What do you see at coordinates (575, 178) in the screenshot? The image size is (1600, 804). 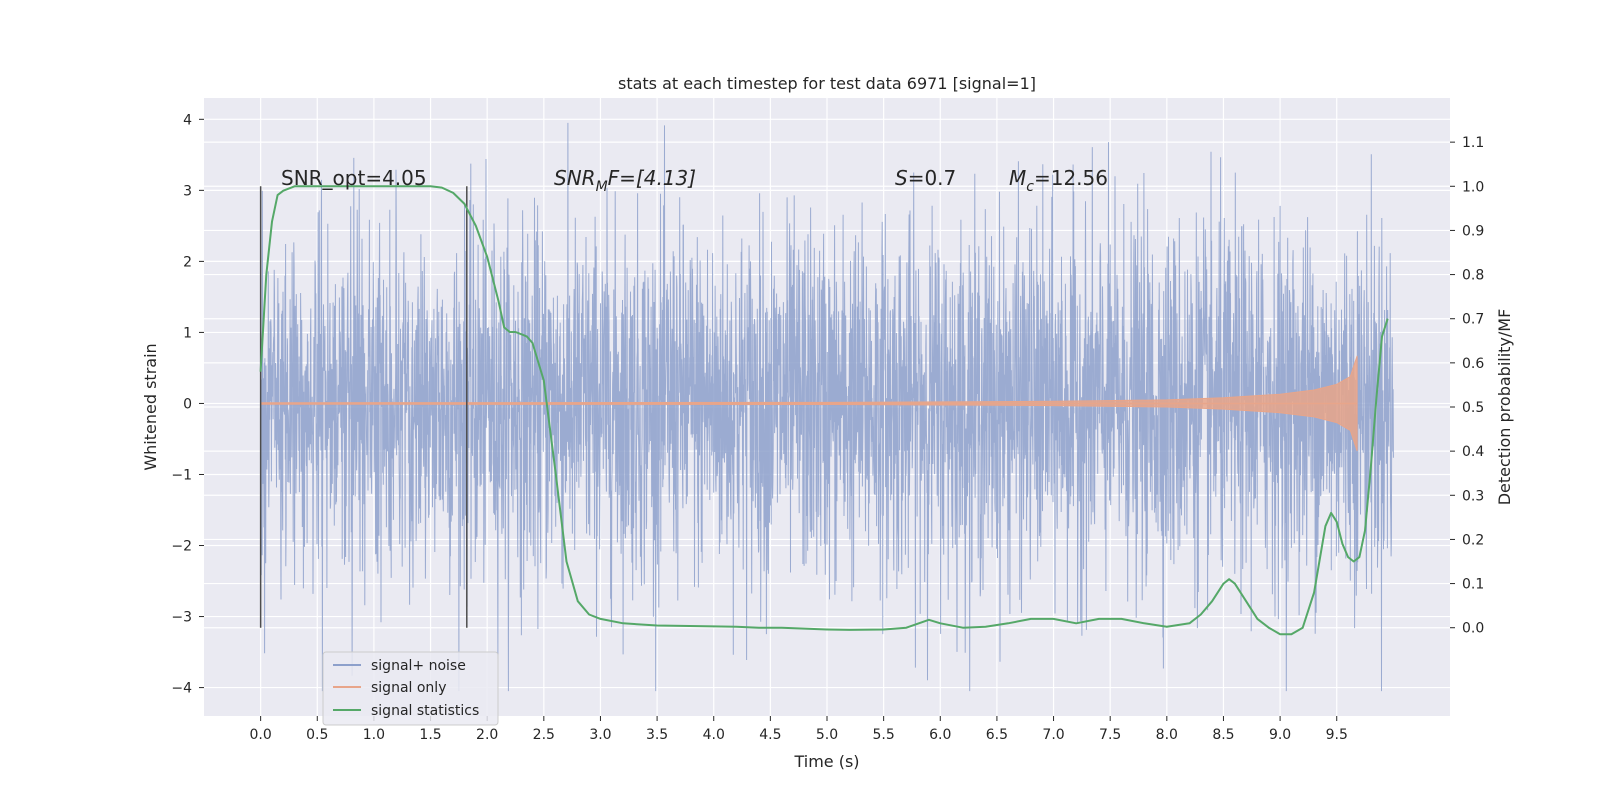 I see `annotation-snr-mf-main: SNR` at bounding box center [575, 178].